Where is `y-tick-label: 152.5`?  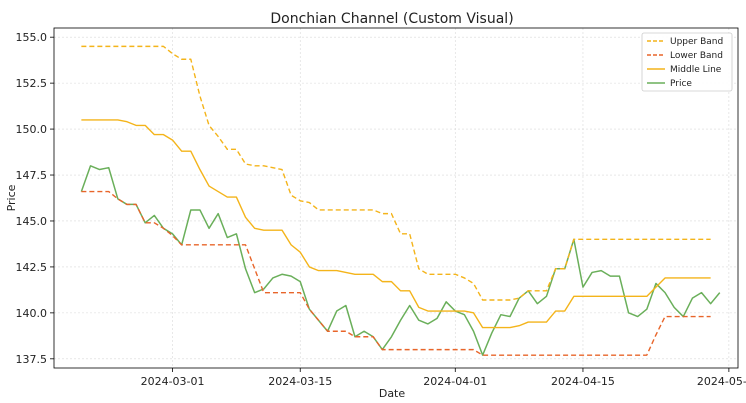
y-tick-label: 152.5 is located at coordinates (32, 83).